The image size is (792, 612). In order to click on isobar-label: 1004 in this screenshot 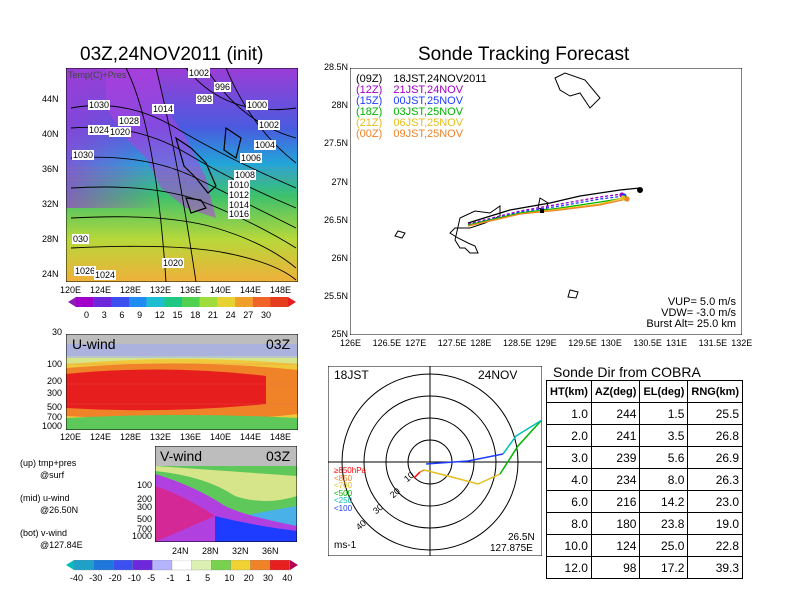, I will do `click(265, 145)`.